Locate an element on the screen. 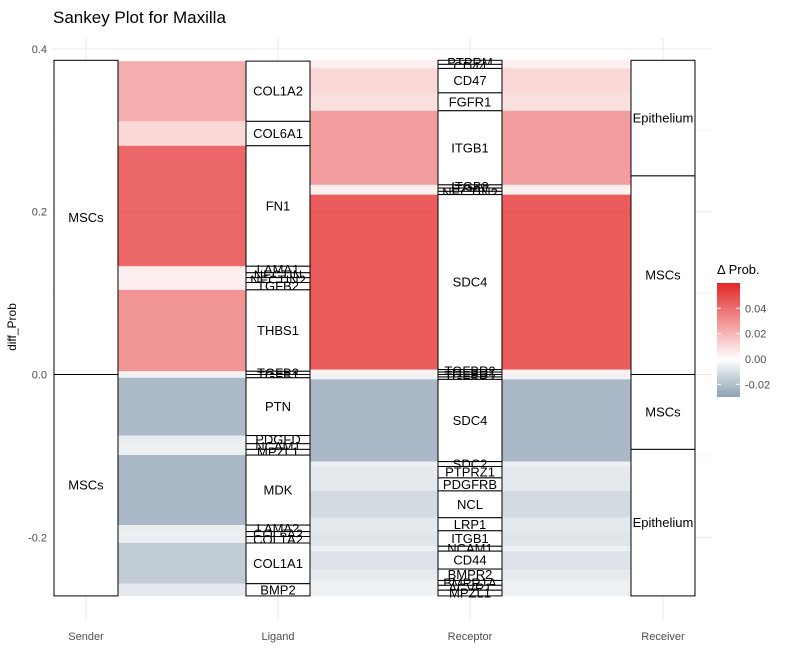 This screenshot has height=669, width=790. node-label-col1a2: COL1A2 is located at coordinates (278, 91).